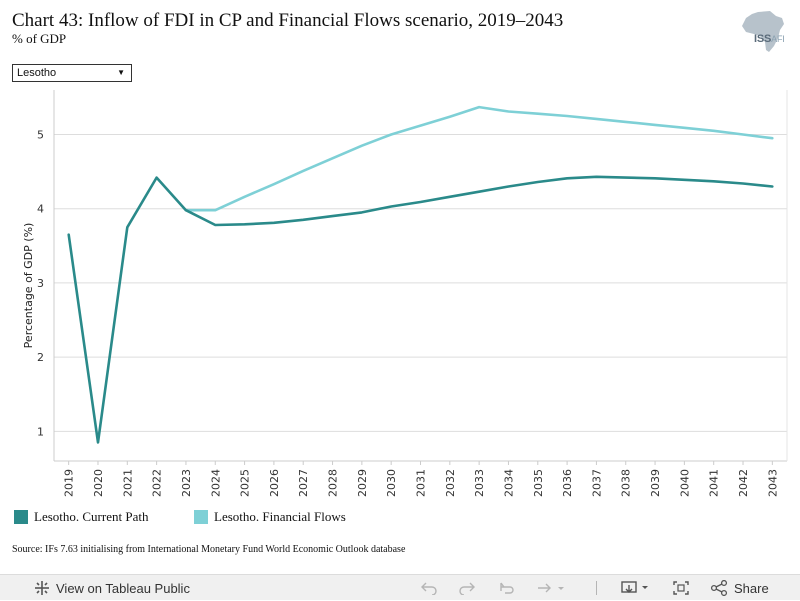 The image size is (800, 601). Describe the element at coordinates (772, 483) in the screenshot. I see `x-tick-label: 2043` at that location.